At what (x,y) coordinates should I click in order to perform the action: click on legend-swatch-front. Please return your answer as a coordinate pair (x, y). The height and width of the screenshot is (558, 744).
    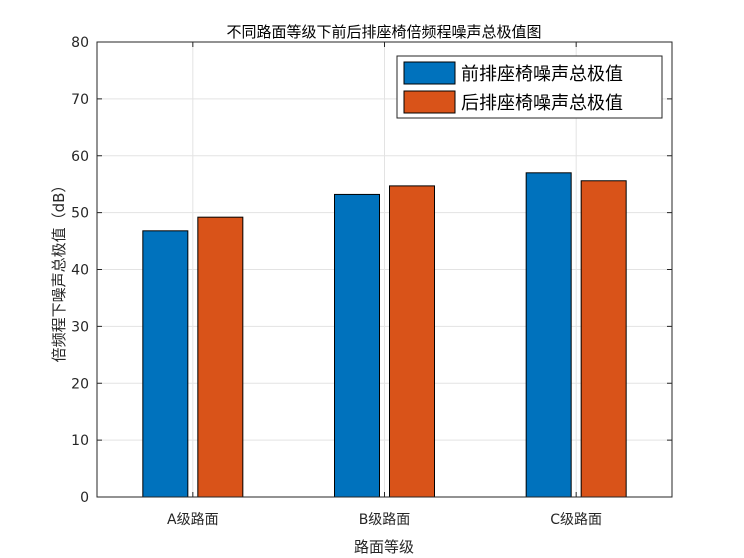
    Looking at the image, I should click on (429, 73).